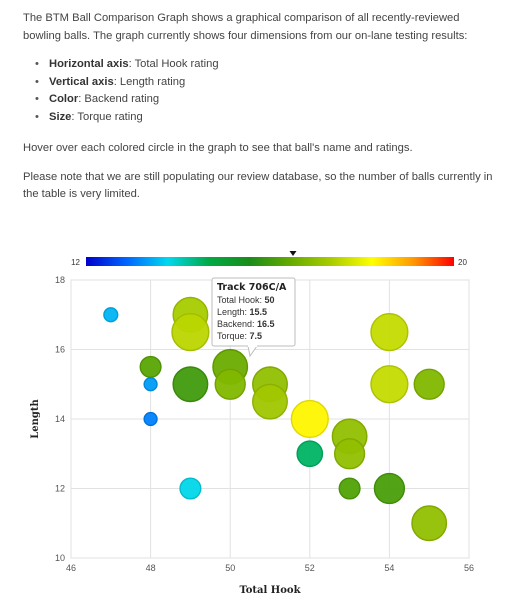 The width and height of the screenshot is (510, 609). What do you see at coordinates (60, 116) in the screenshot?
I see `dimension-label: Size` at bounding box center [60, 116].